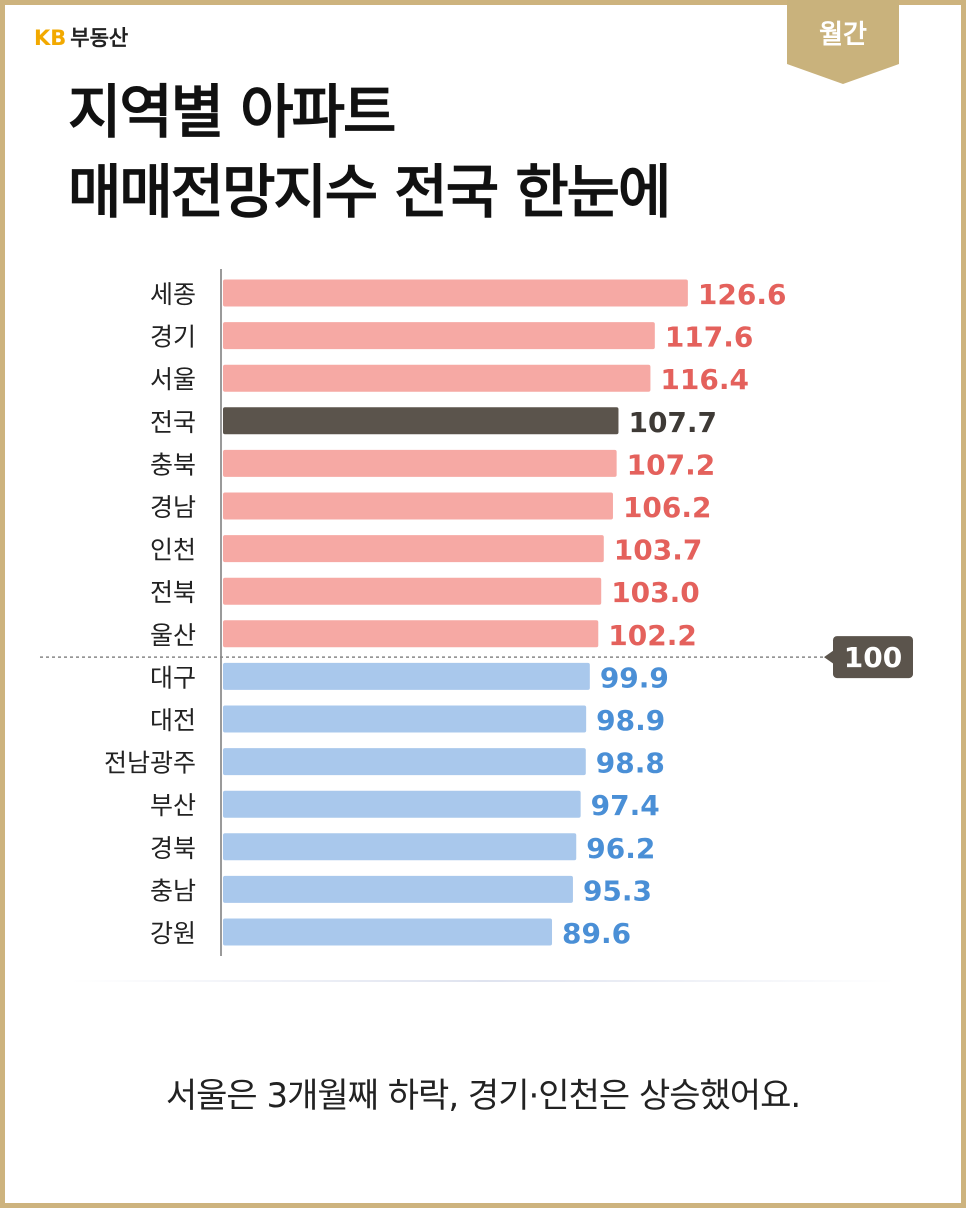 Image resolution: width=966 pixels, height=1208 pixels. I want to click on title-line-1: 지역별 아파트, so click(232, 112).